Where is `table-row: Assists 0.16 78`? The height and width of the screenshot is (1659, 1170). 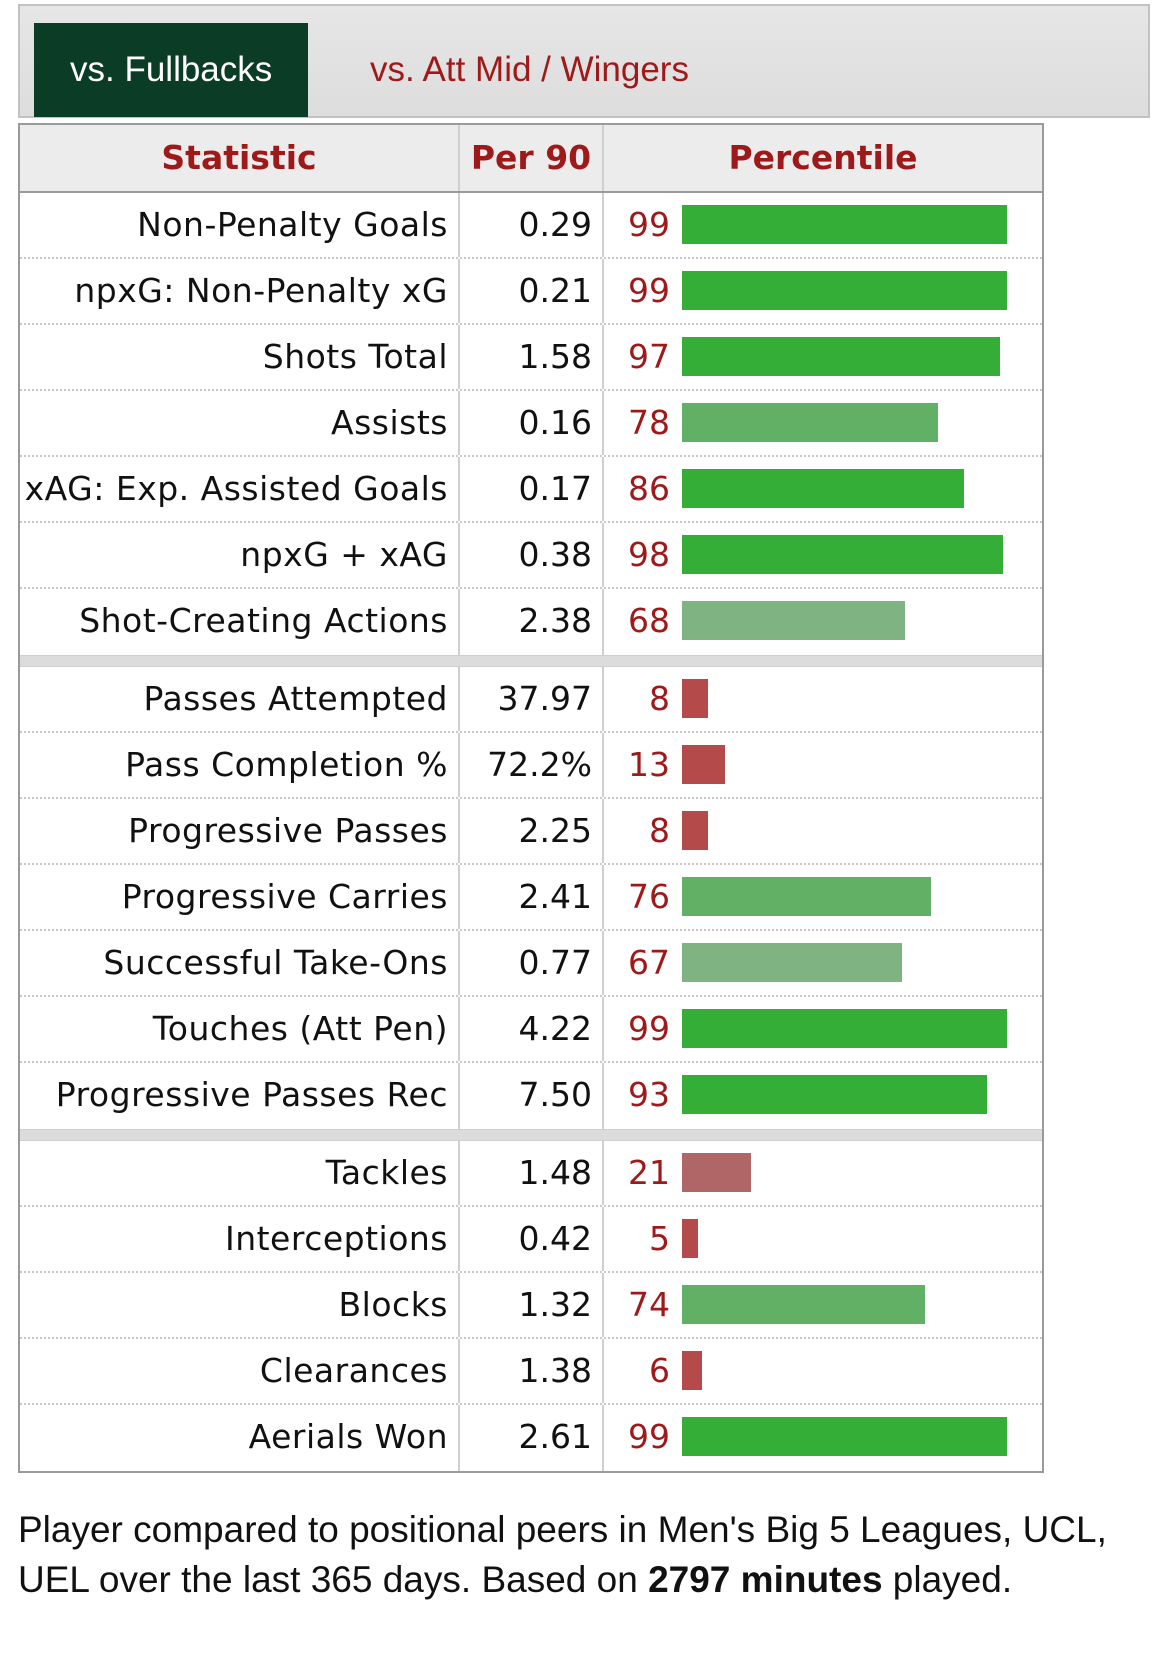
table-row: Assists 0.16 78 is located at coordinates (531, 424).